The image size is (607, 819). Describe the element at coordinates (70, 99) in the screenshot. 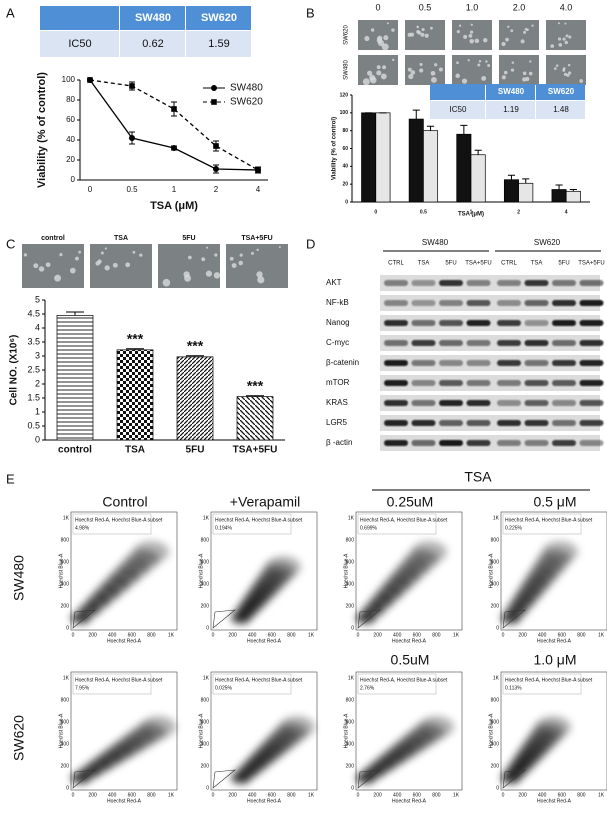

I see `y-tick-label: 80` at that location.